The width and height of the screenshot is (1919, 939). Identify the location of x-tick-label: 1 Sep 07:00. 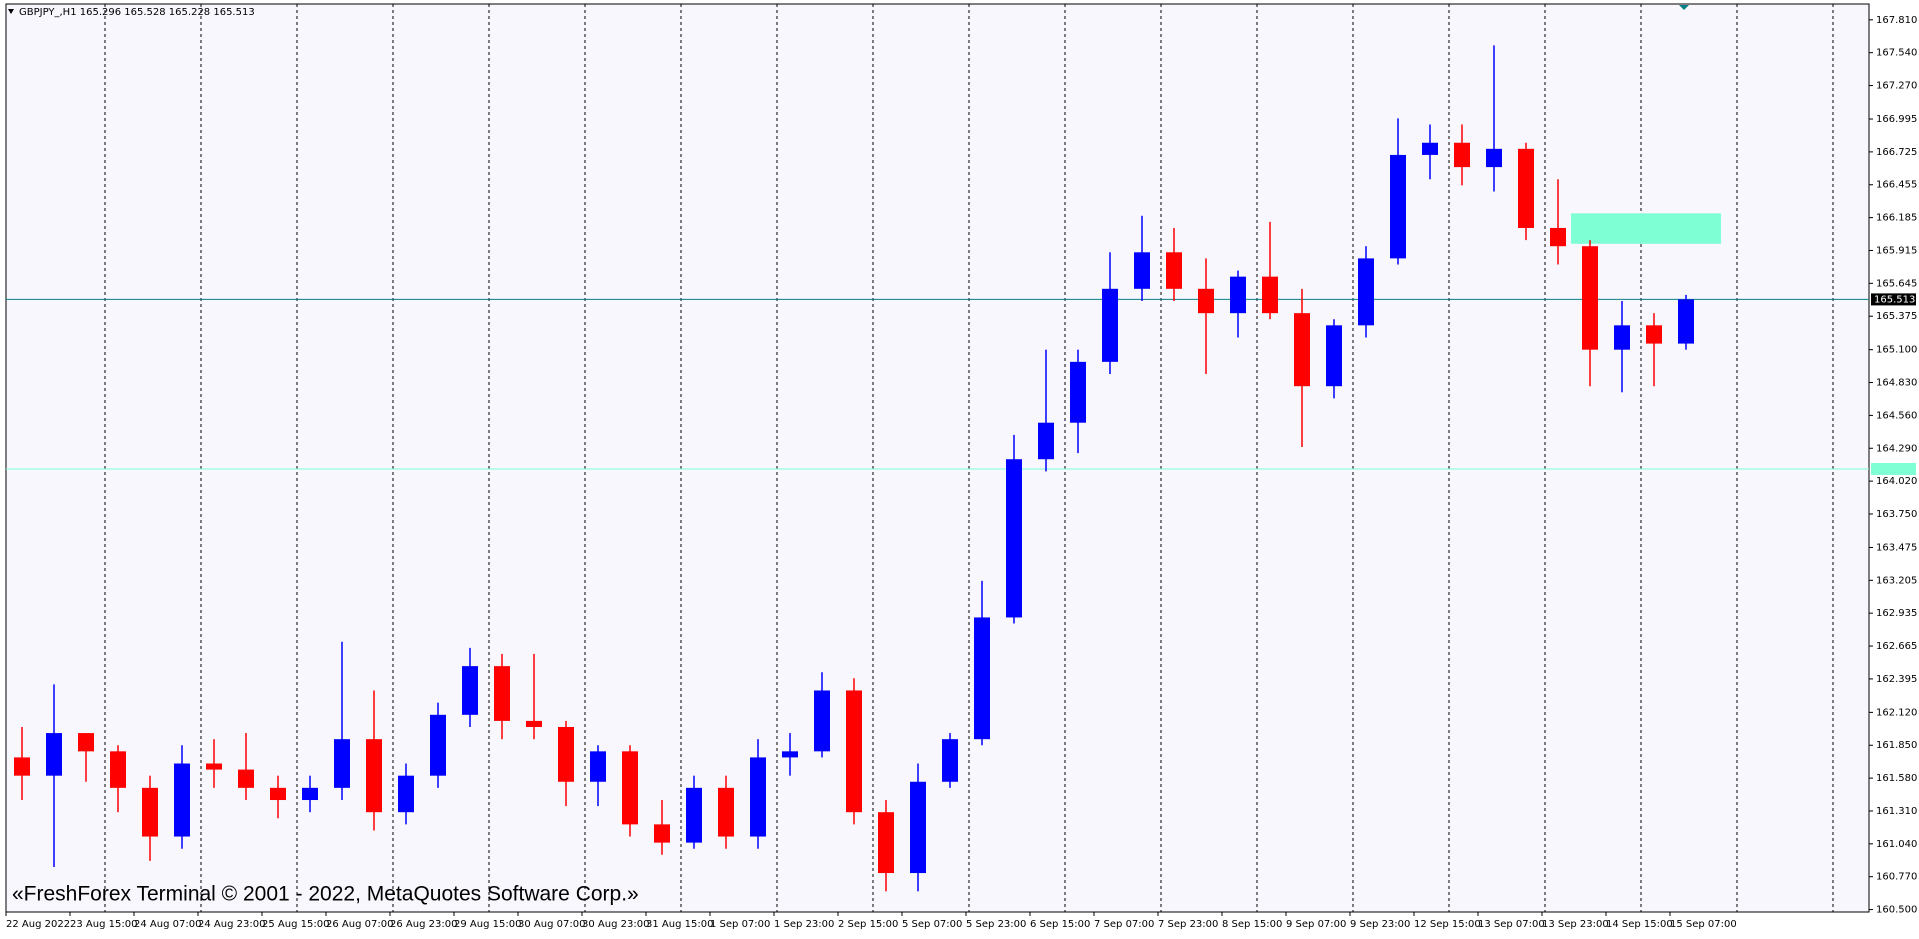
(740, 924).